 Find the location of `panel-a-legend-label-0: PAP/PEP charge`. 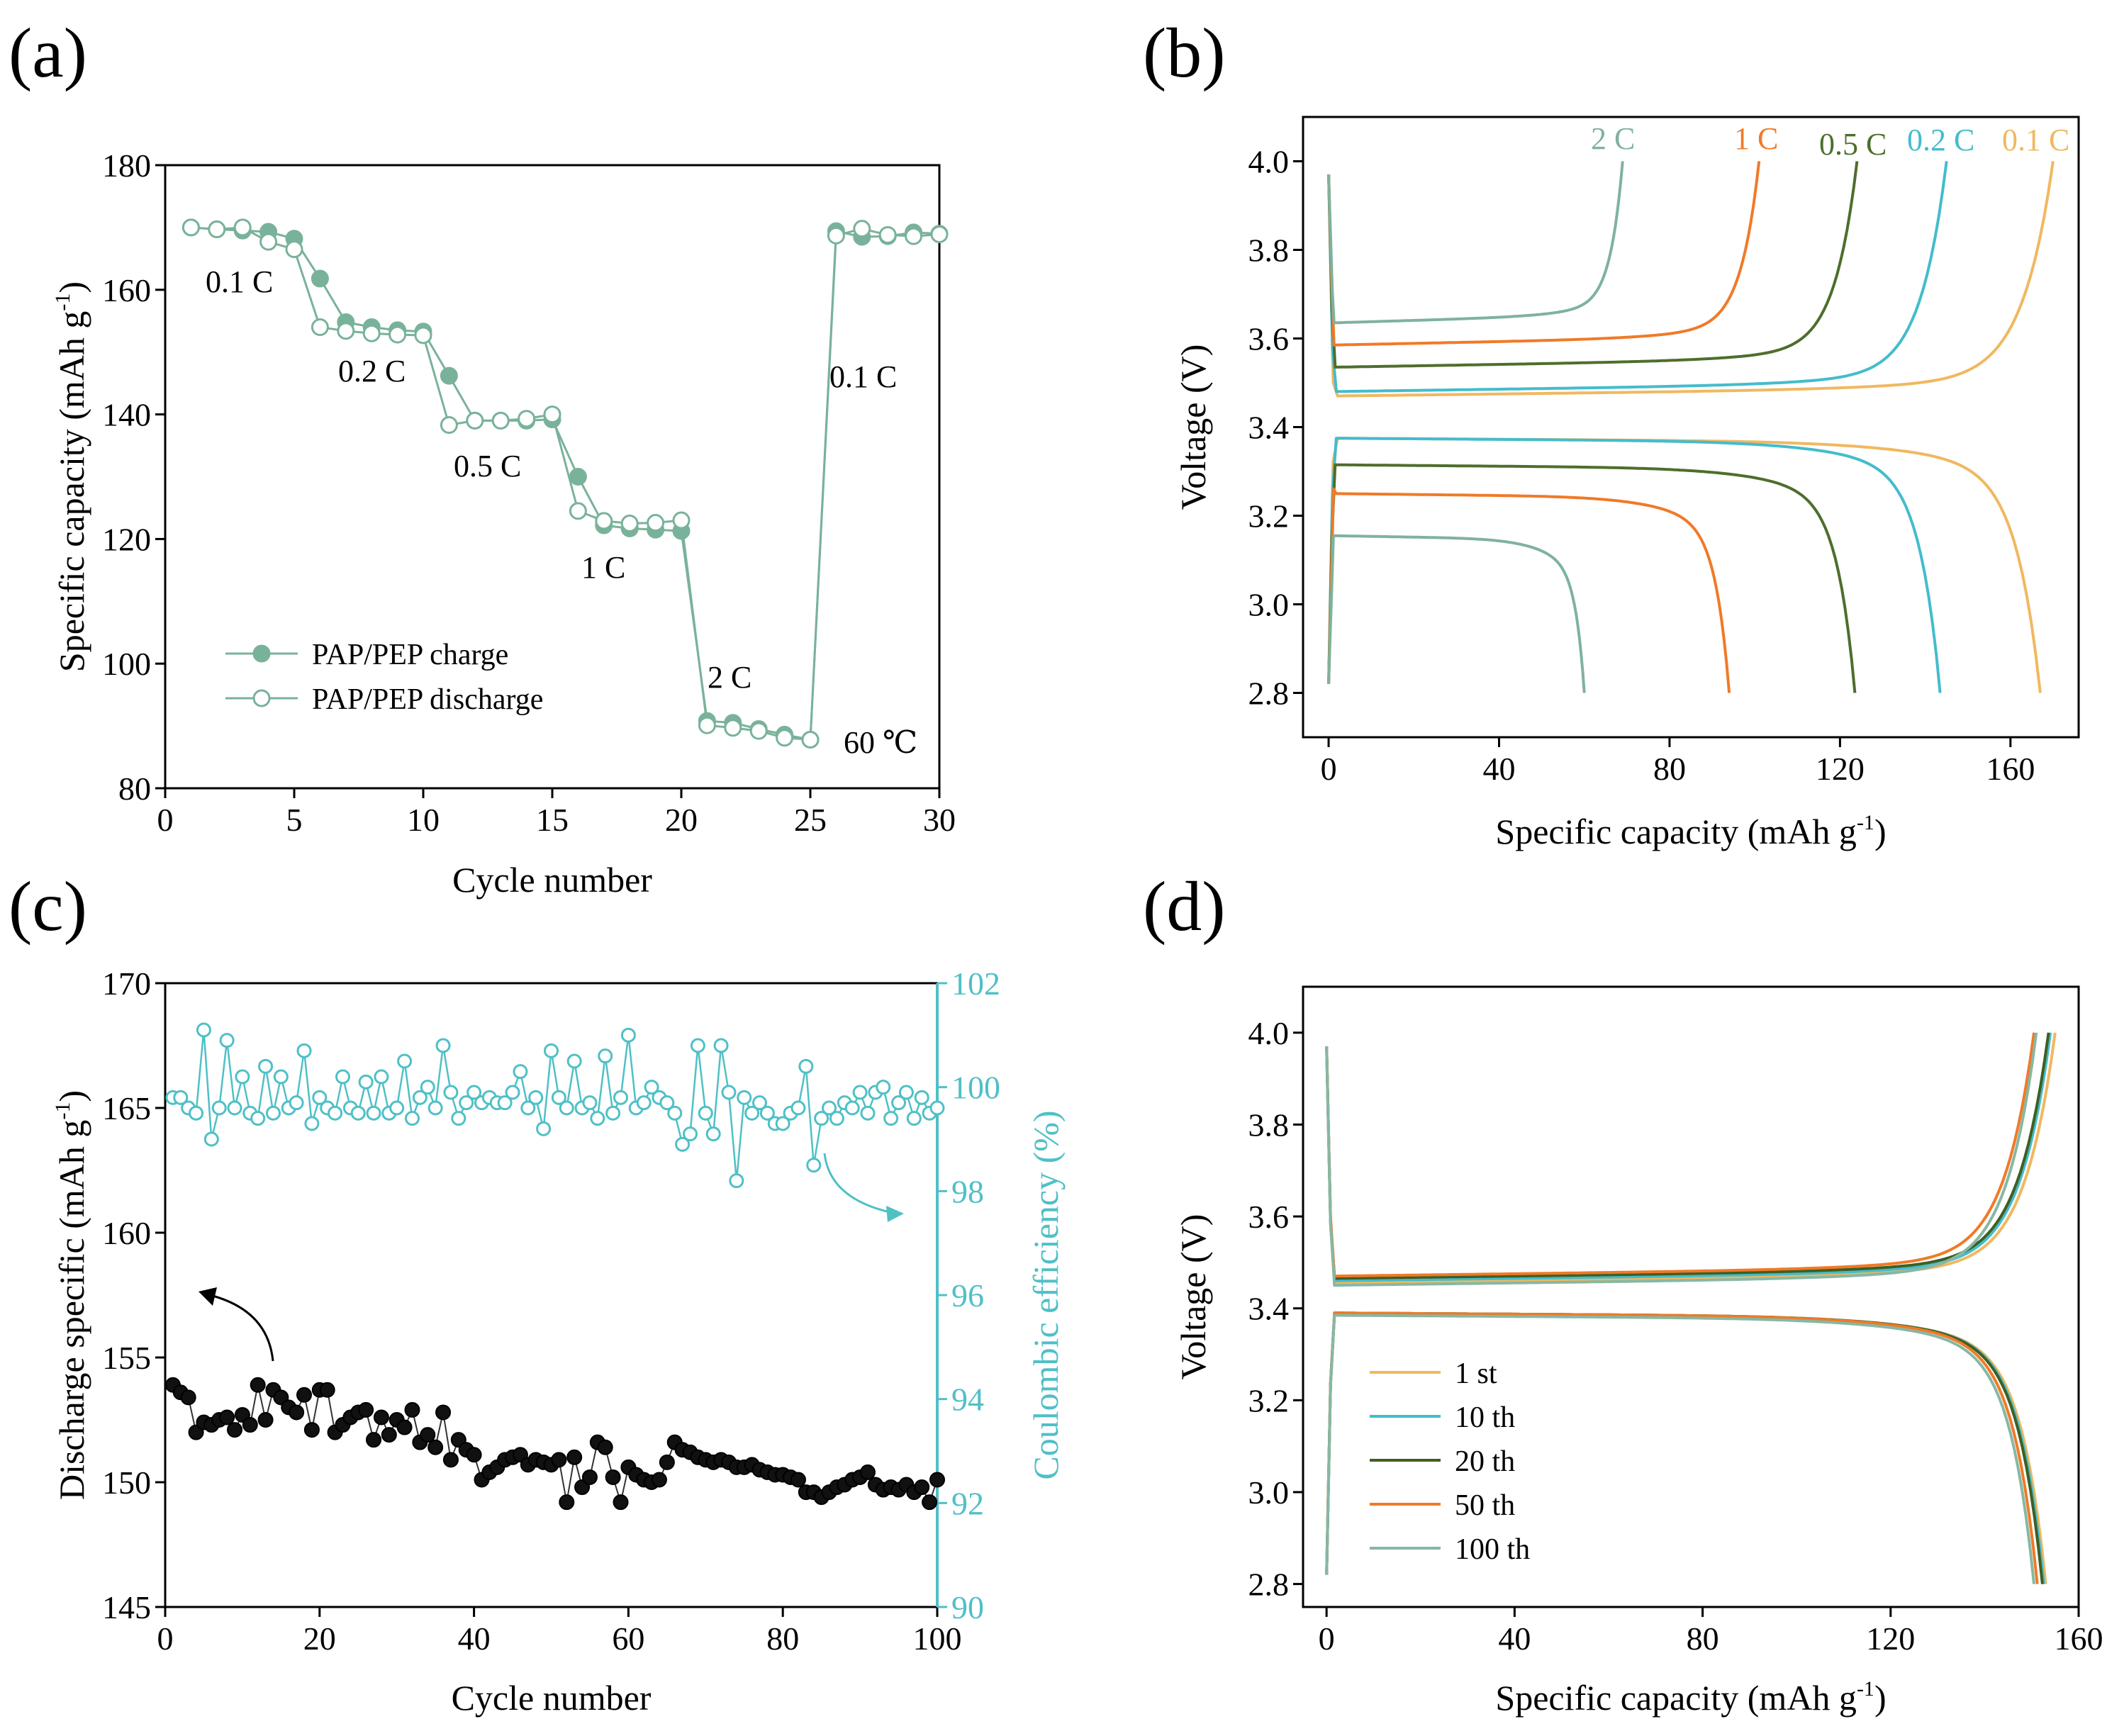

panel-a-legend-label-0: PAP/PEP charge is located at coordinates (410, 655).